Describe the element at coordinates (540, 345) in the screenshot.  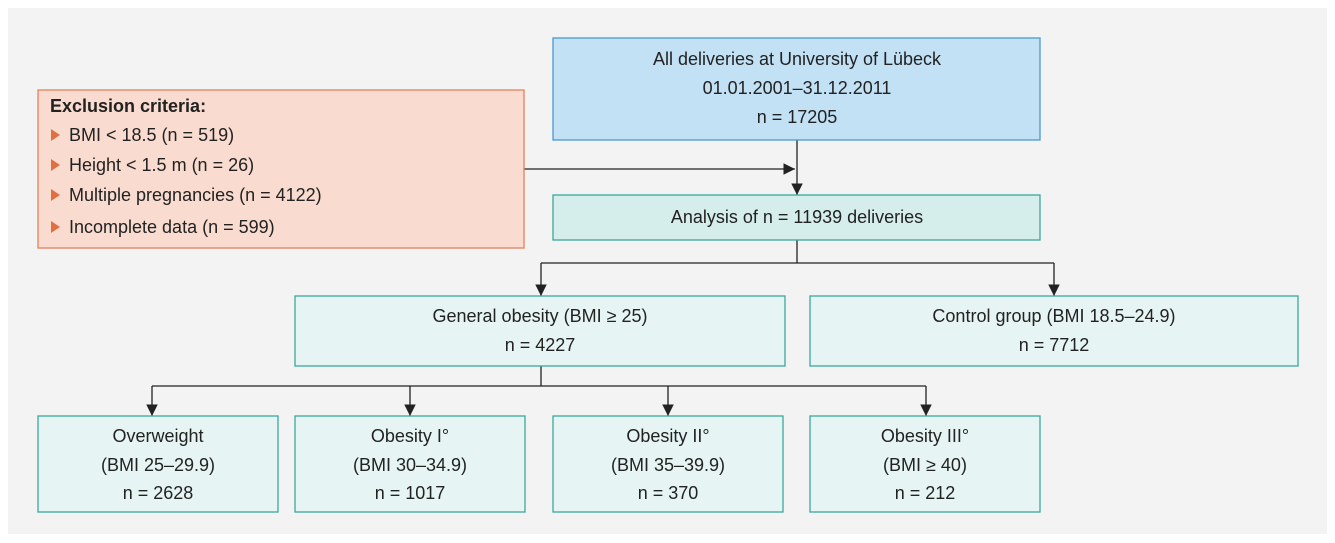
I see `group-line: n = 4227` at that location.